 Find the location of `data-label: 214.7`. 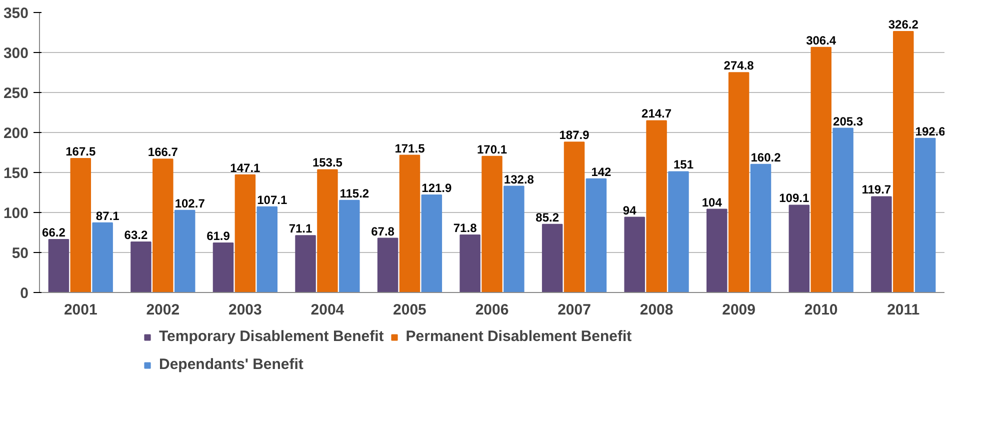

data-label: 214.7 is located at coordinates (657, 113).